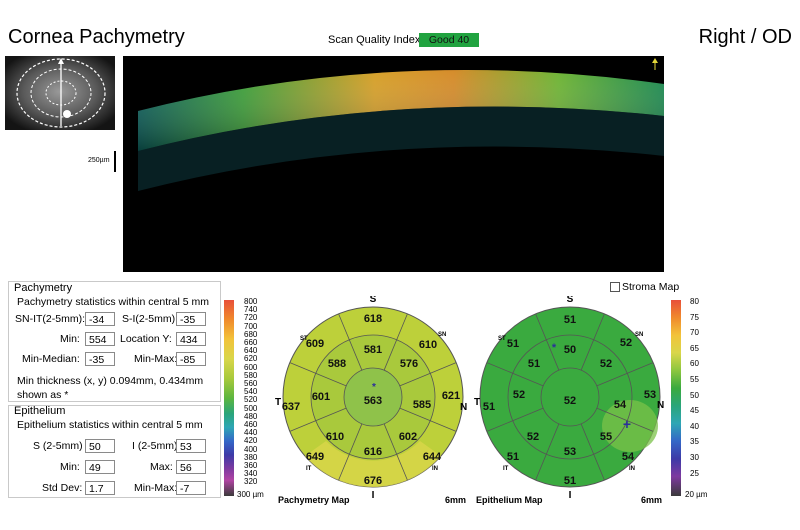 This screenshot has width=800, height=530. Describe the element at coordinates (251, 400) in the screenshot. I see `pachymetry-colorbar-tick: 520` at that location.